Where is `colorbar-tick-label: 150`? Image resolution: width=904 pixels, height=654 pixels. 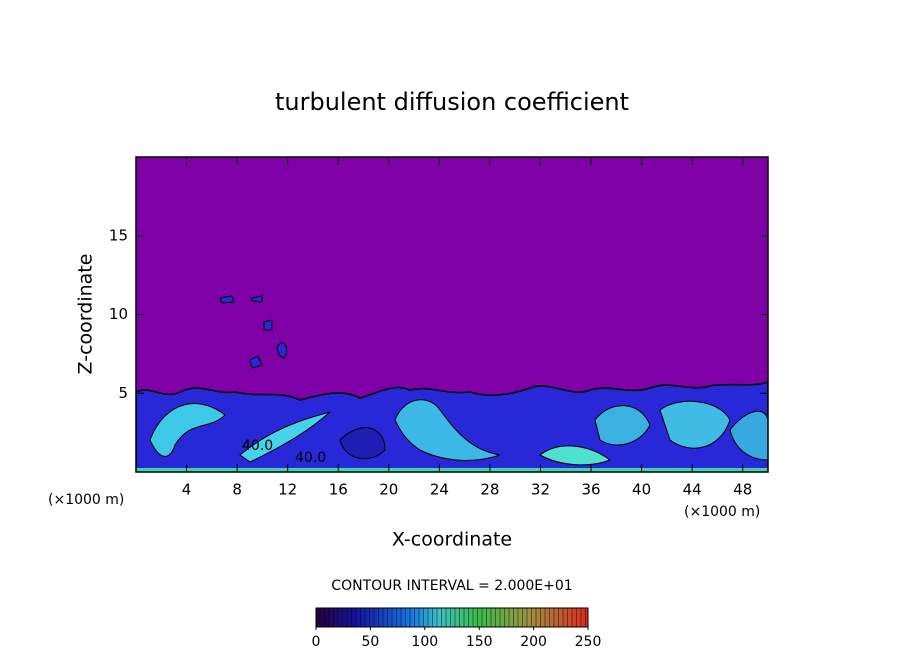 colorbar-tick-label: 150 is located at coordinates (479, 642).